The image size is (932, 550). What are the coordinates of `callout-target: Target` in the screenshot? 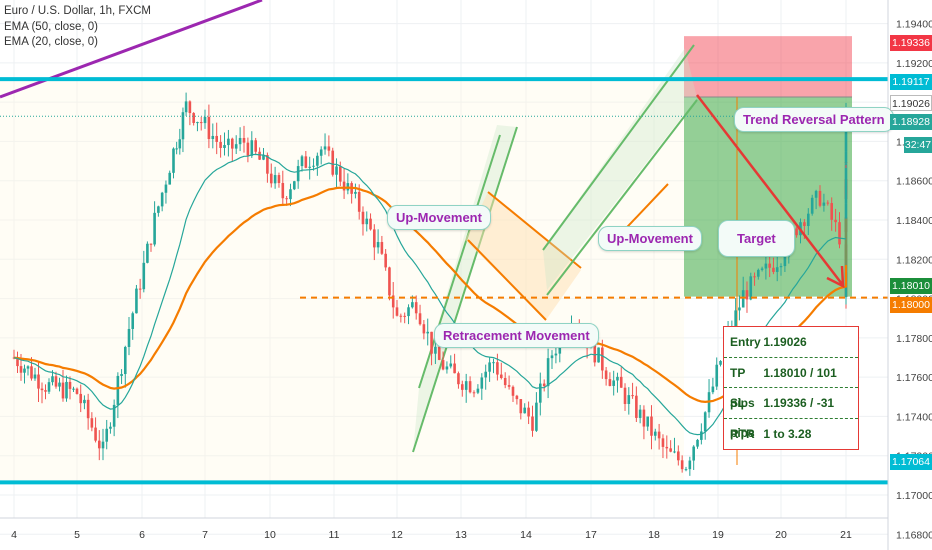 It's located at (756, 238).